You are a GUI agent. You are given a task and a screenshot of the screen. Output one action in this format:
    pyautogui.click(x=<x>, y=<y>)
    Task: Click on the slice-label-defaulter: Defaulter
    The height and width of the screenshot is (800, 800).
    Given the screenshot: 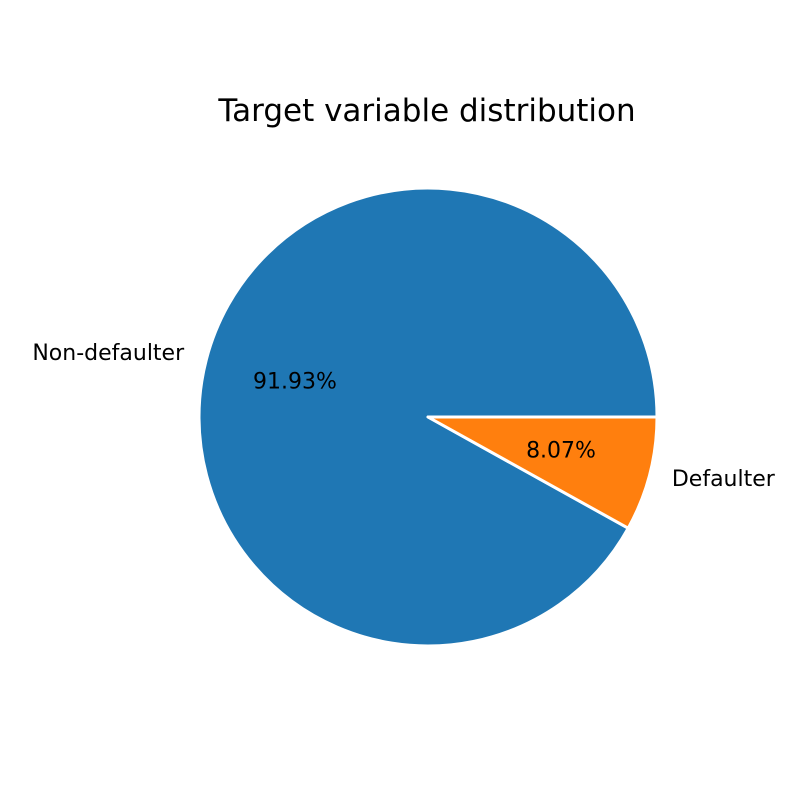 What is the action you would take?
    pyautogui.click(x=724, y=479)
    